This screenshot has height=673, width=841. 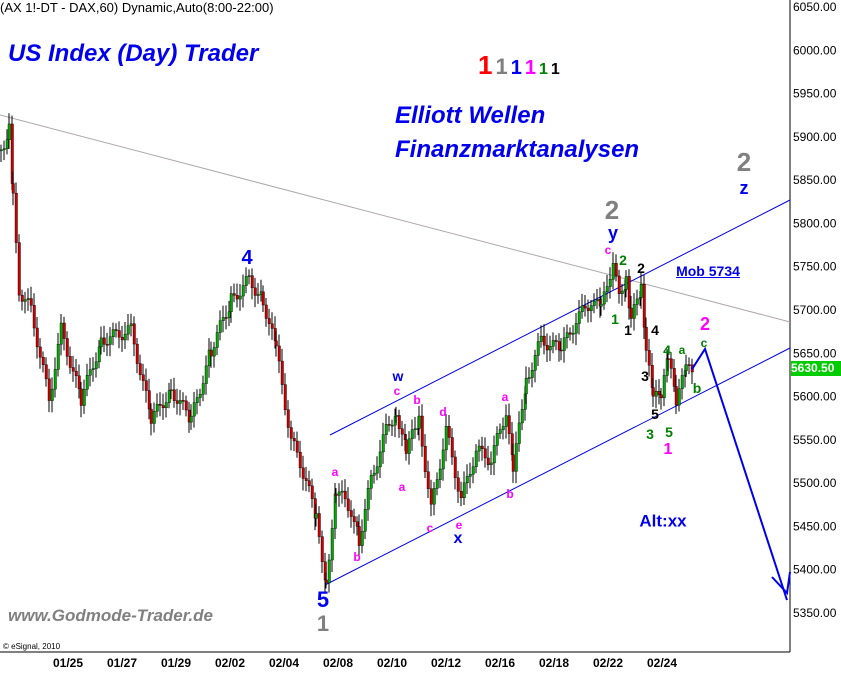 What do you see at coordinates (284, 663) in the screenshot?
I see `x-tick-label: 02/04` at bounding box center [284, 663].